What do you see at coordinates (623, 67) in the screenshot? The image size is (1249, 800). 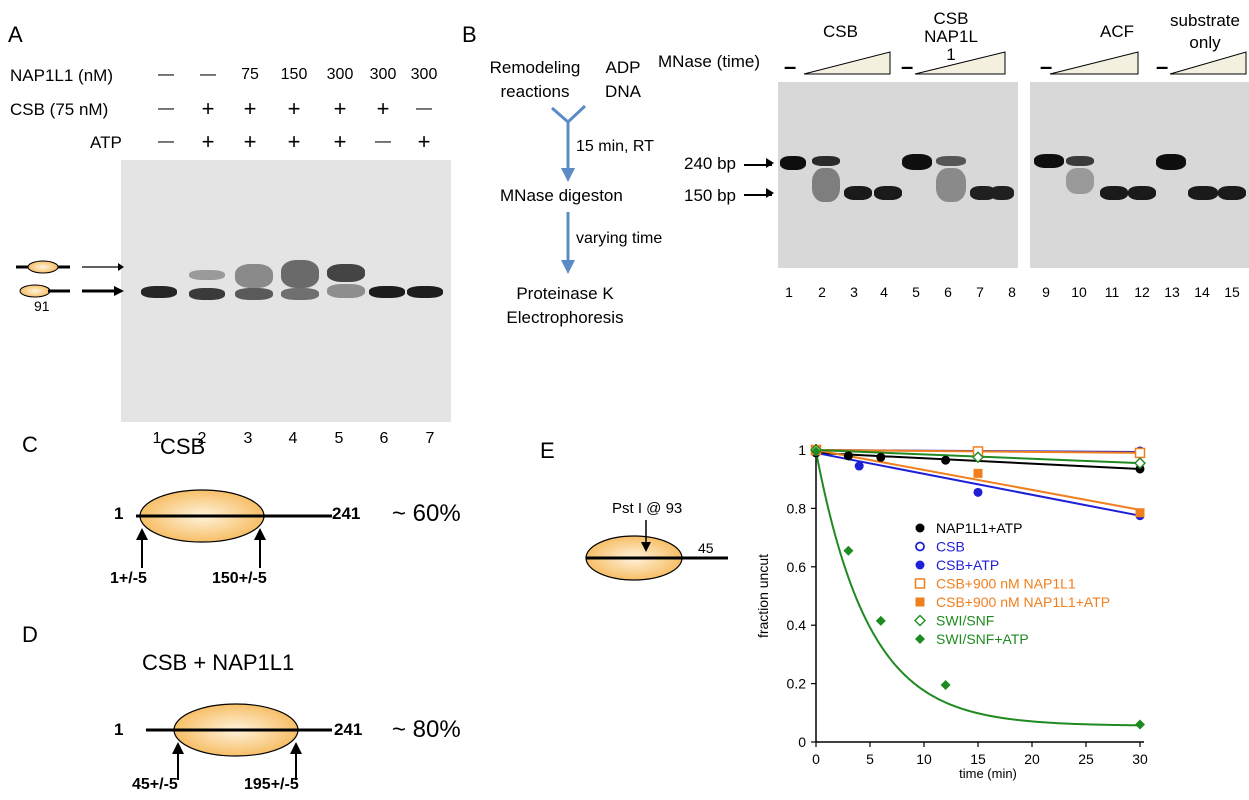 I see `flow-adp: ADP` at bounding box center [623, 67].